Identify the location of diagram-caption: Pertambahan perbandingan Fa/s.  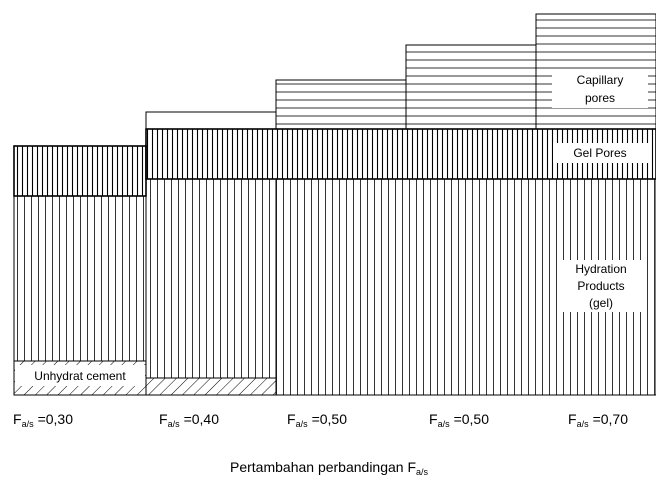
(329, 468).